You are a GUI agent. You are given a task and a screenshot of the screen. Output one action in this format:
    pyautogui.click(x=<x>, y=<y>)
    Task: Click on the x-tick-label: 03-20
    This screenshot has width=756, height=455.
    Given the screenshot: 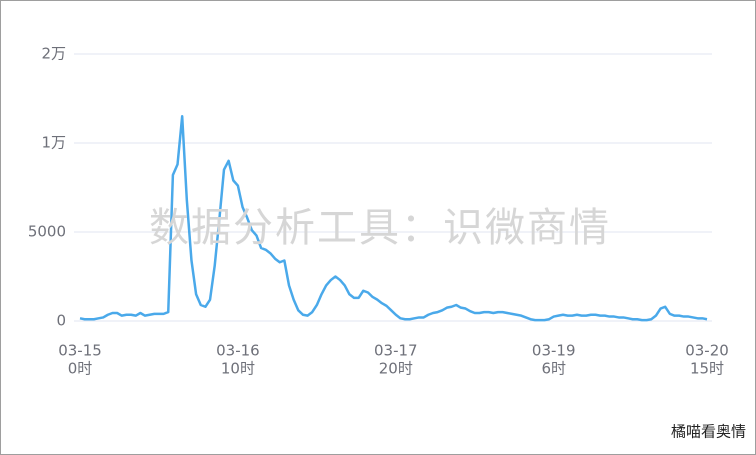 What is the action you would take?
    pyautogui.click(x=707, y=351)
    